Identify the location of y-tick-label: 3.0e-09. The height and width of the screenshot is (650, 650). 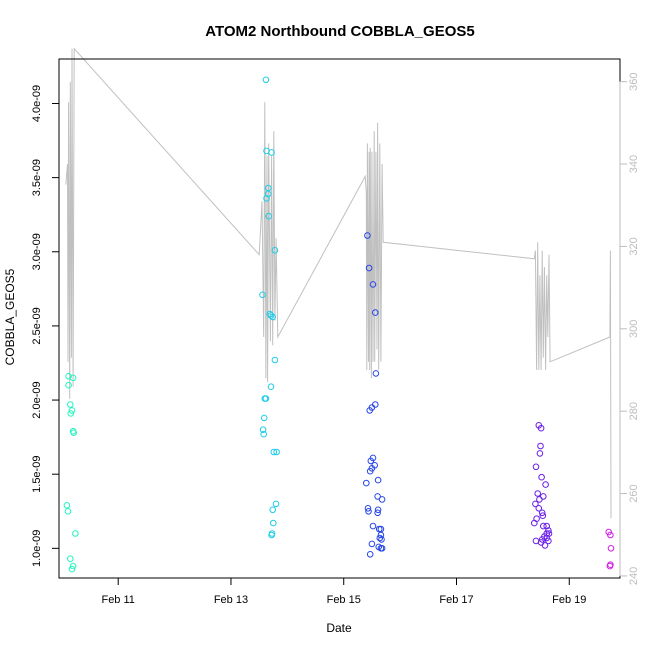
(37, 251).